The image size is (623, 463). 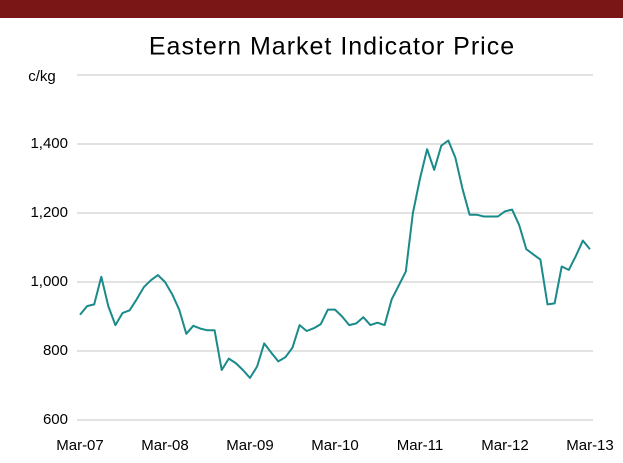 I want to click on y-tick-label: 800, so click(x=55, y=350).